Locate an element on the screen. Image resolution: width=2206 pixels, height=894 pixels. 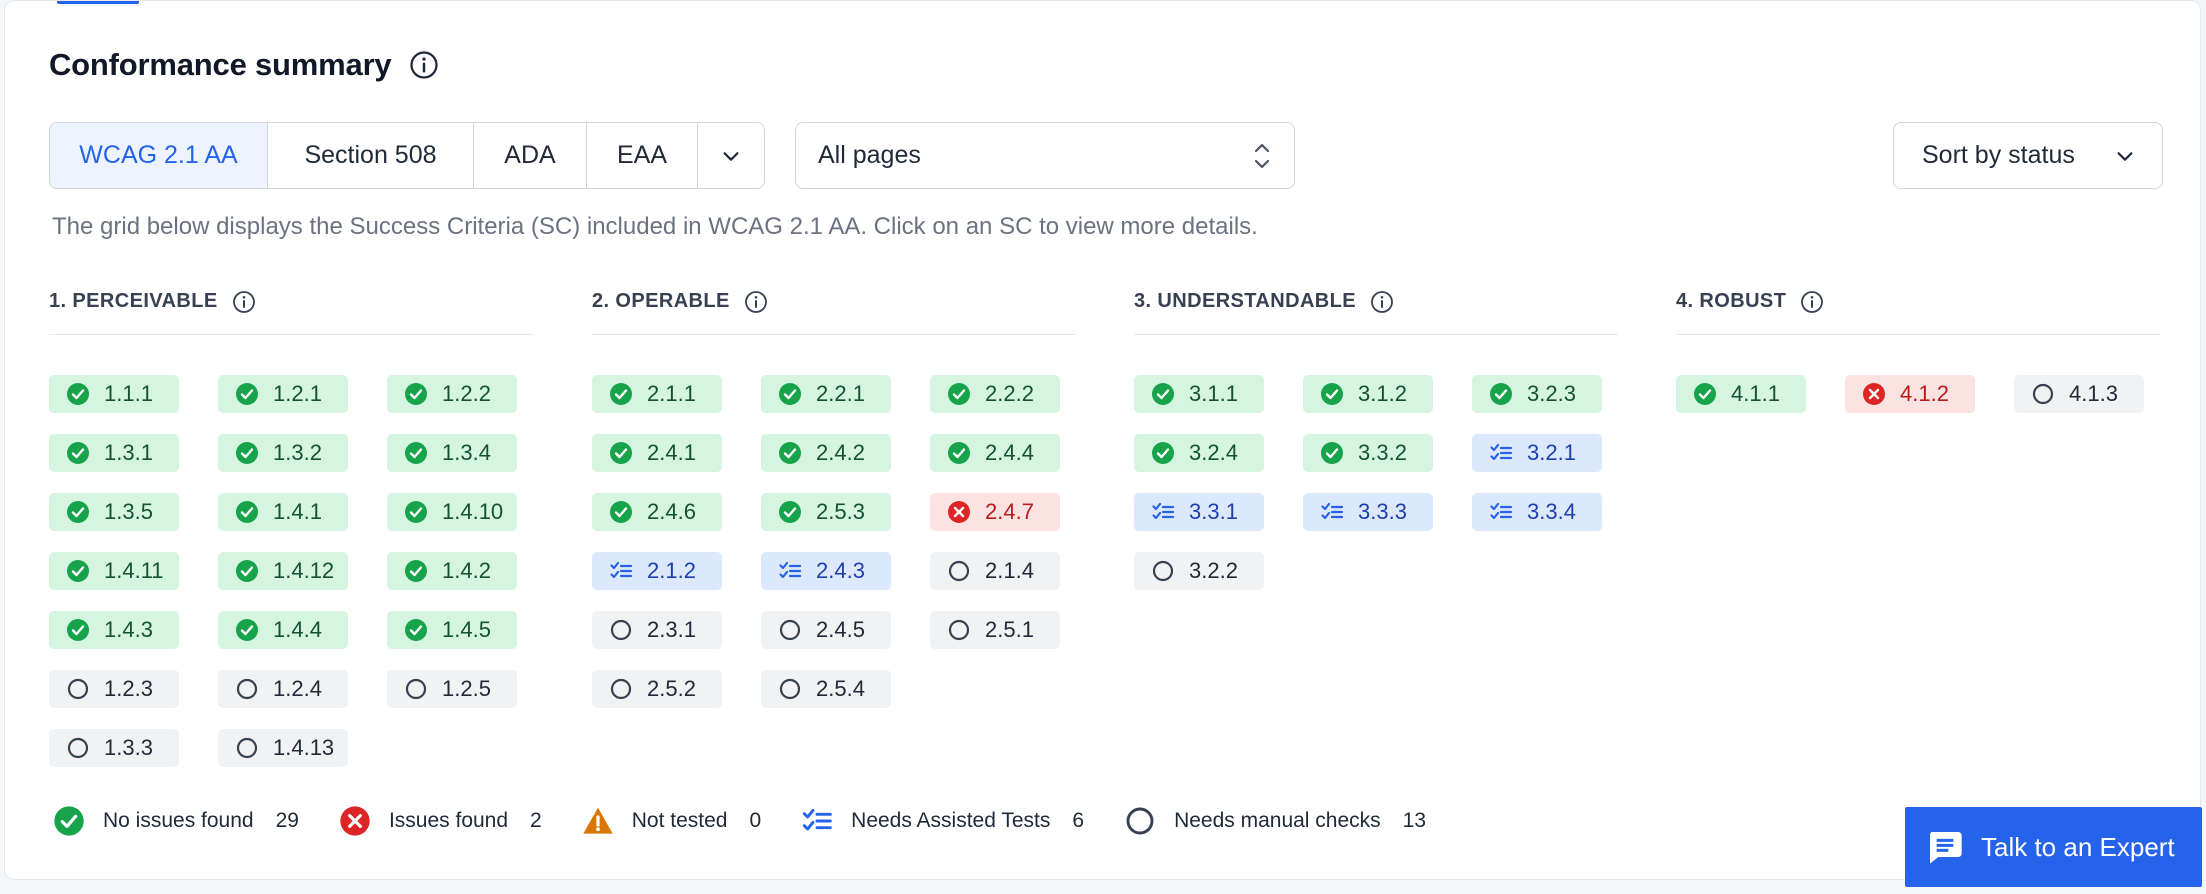
criterion-chip-3-2-4: 3.2.4 is located at coordinates (1199, 453).